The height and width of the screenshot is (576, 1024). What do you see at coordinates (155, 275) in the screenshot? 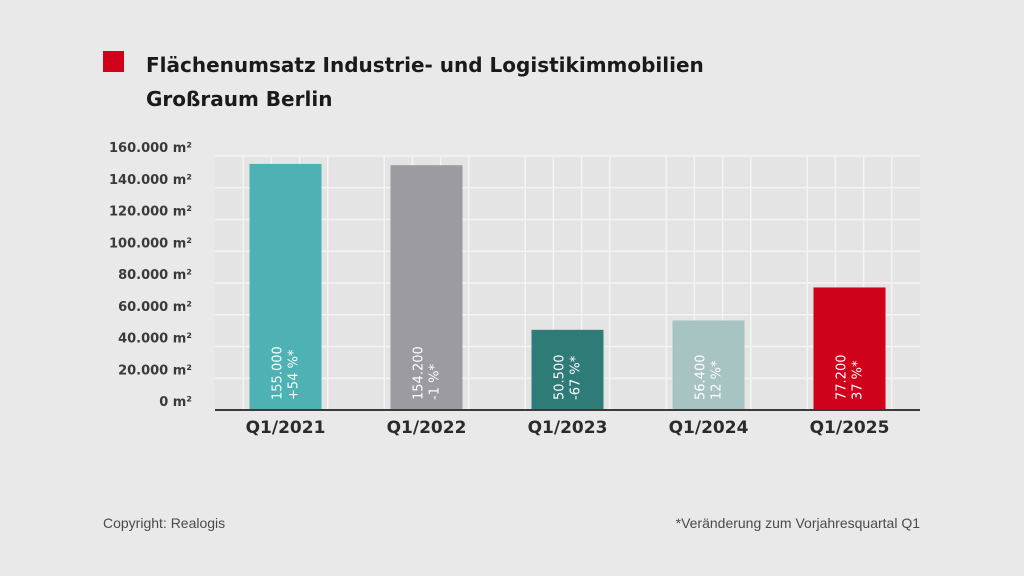
I see `y-tick-label: 80.000 m²` at bounding box center [155, 275].